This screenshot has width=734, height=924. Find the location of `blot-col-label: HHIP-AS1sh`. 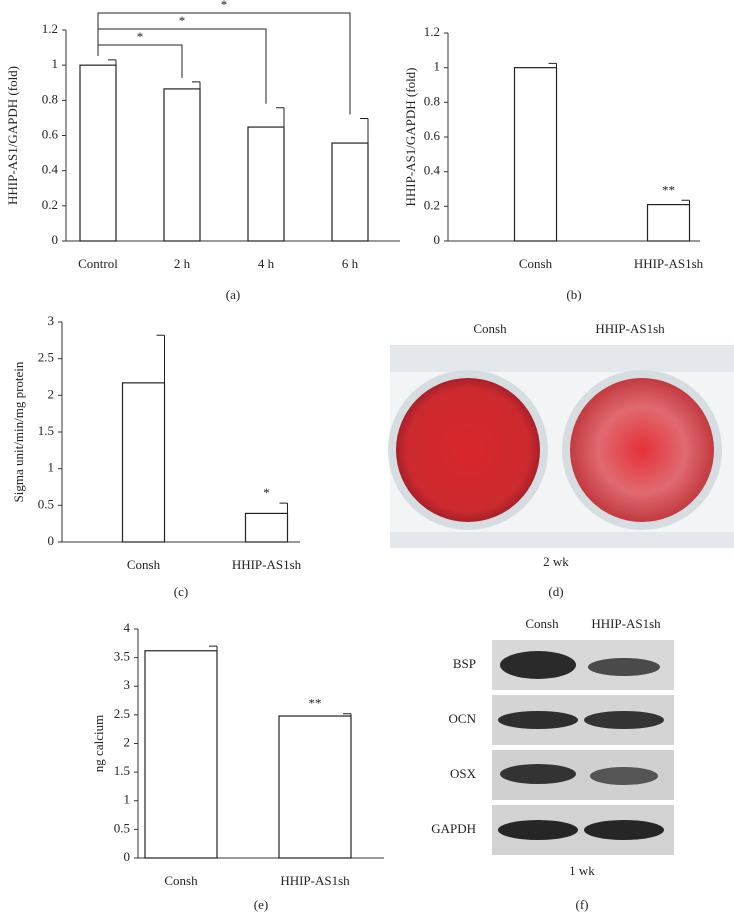

blot-col-label: HHIP-AS1sh is located at coordinates (626, 623).